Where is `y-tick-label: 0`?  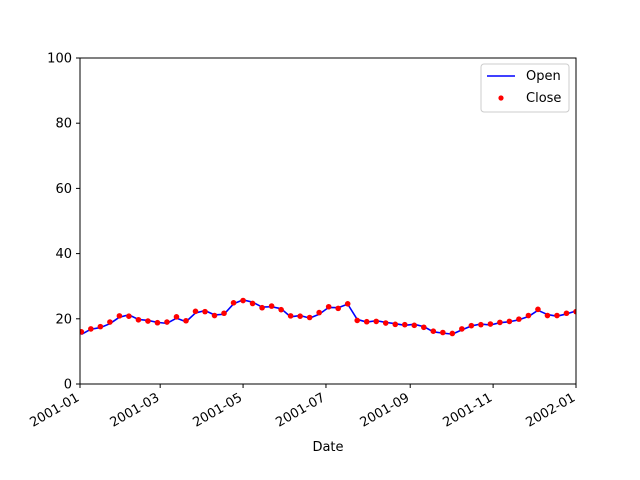
y-tick-label: 0 is located at coordinates (68, 385).